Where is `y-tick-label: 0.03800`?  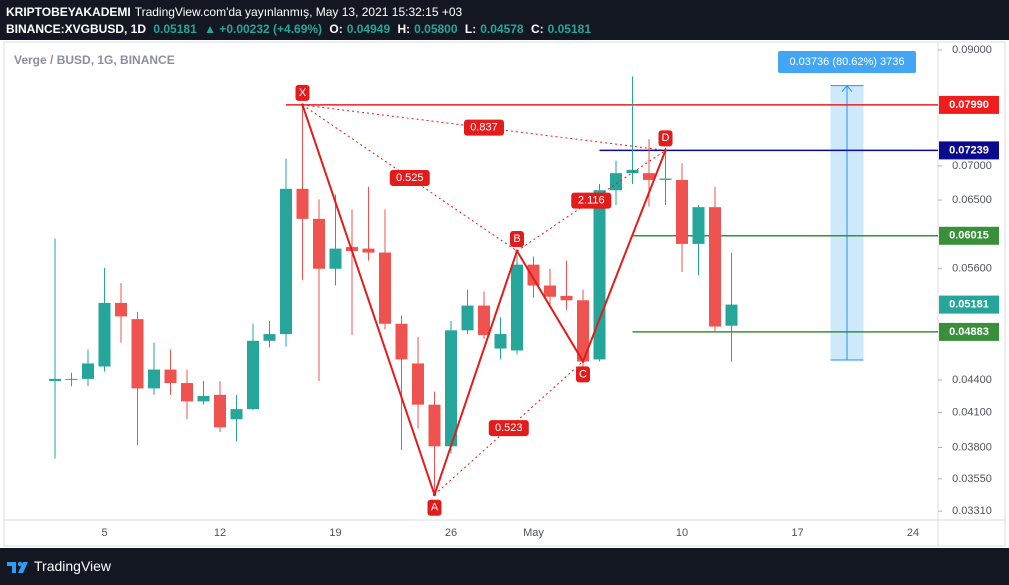
y-tick-label: 0.03800 is located at coordinates (972, 447).